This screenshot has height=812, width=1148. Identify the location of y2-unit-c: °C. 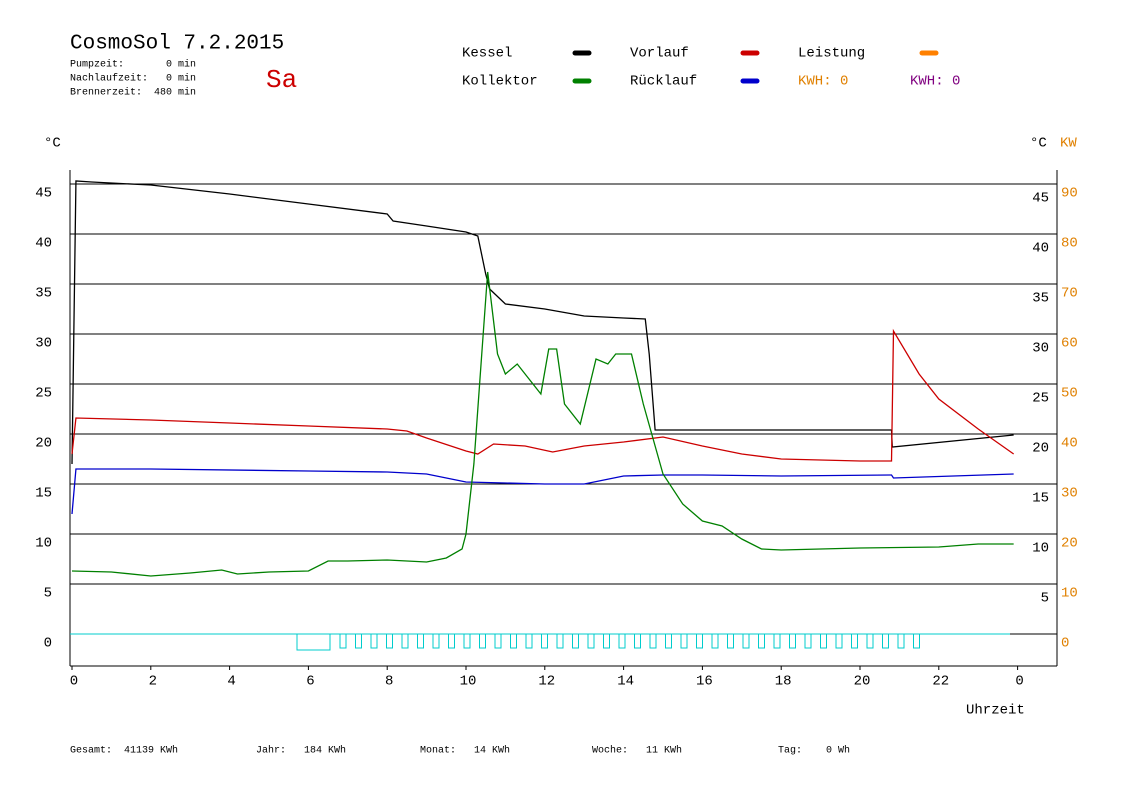
(1038, 144).